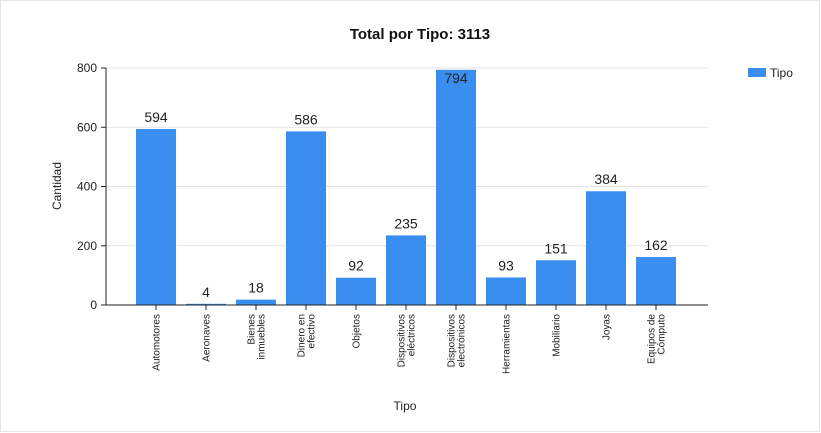 The height and width of the screenshot is (433, 821). I want to click on y-tick-label: 800, so click(87, 68).